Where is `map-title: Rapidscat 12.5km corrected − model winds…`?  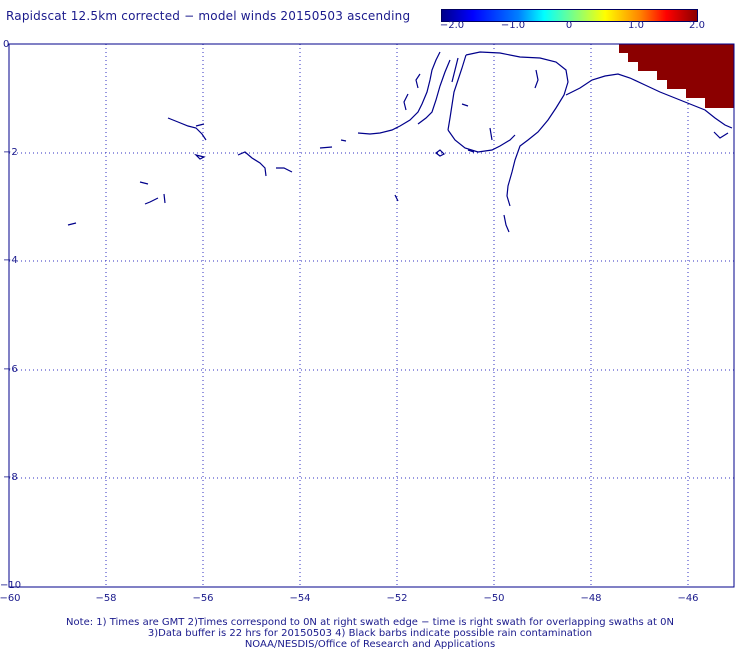
map-title: Rapidscat 12.5km corrected − model winds… is located at coordinates (208, 16).